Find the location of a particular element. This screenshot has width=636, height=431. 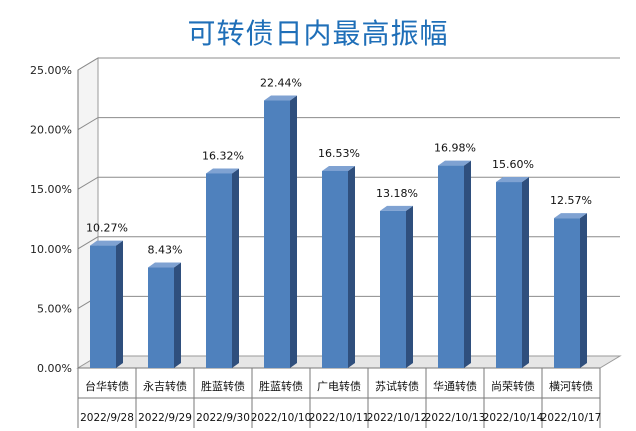

chart-title: 可转债日内最高振幅 is located at coordinates (318, 33).